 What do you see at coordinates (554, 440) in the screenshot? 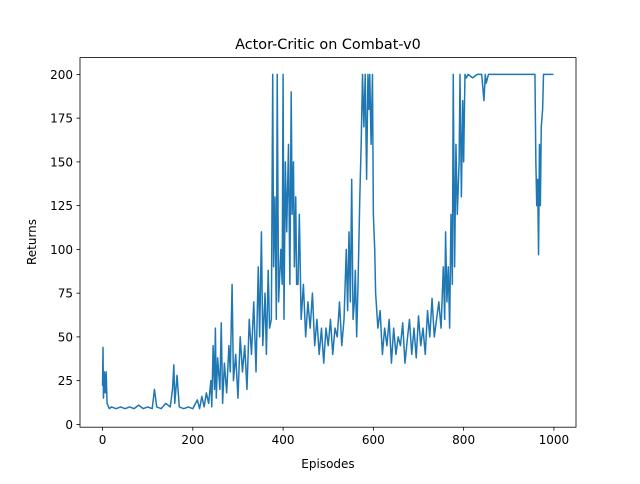
I see `x-tick-label: 1000` at bounding box center [554, 440].